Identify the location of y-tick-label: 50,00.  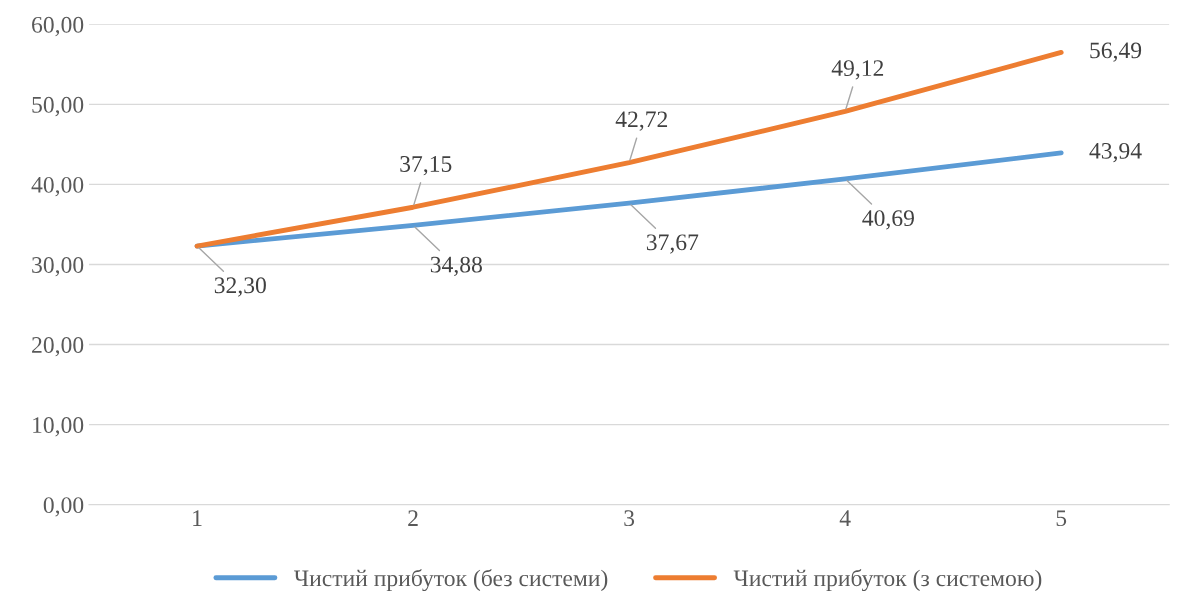
(58, 106).